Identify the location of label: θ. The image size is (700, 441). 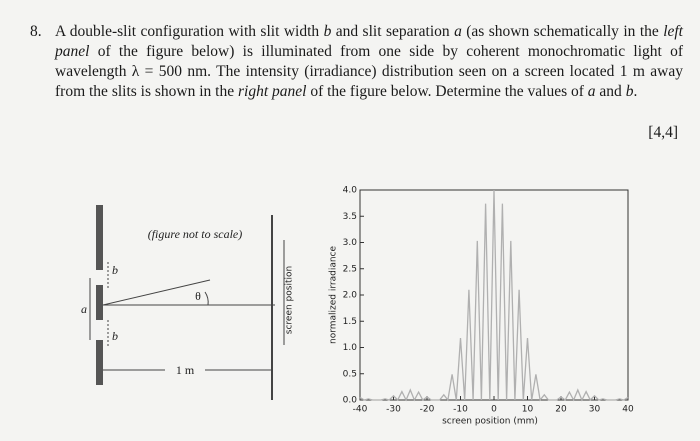
(198, 296).